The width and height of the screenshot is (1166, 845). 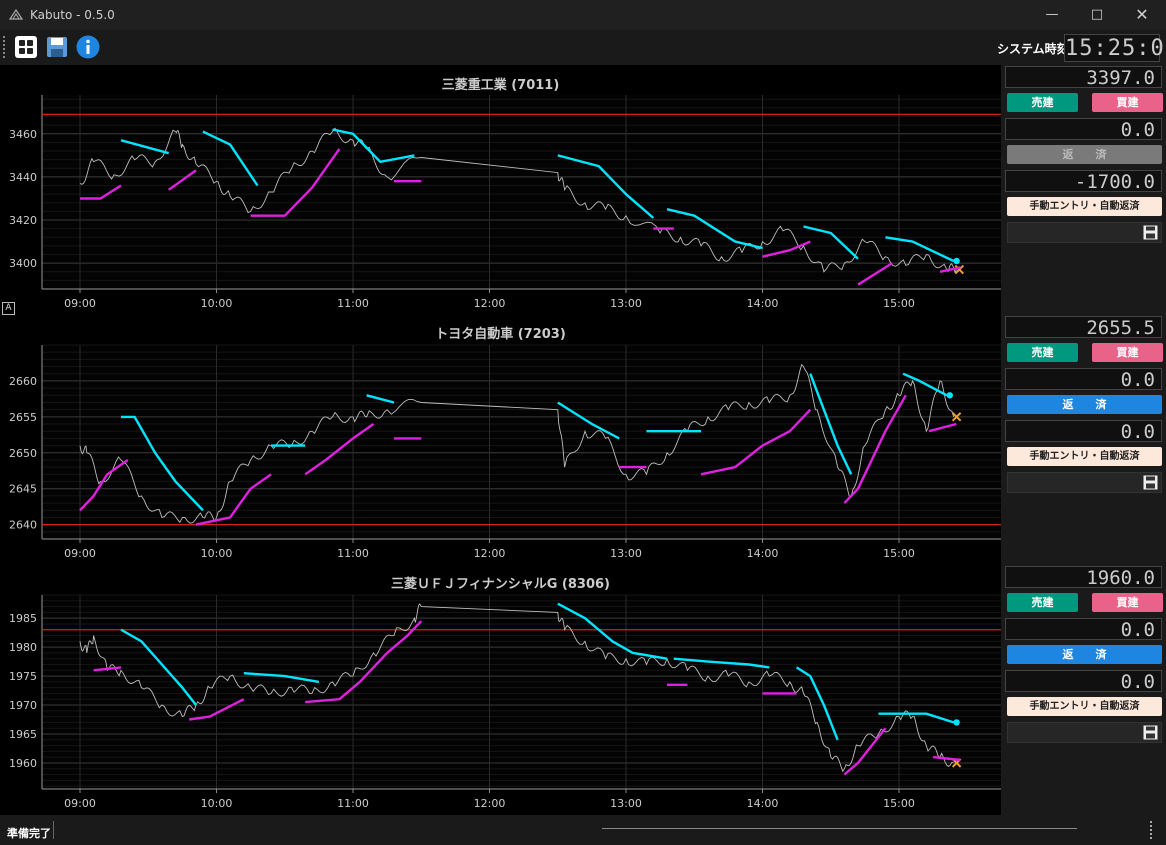 I want to click on info-icon, so click(x=88, y=47).